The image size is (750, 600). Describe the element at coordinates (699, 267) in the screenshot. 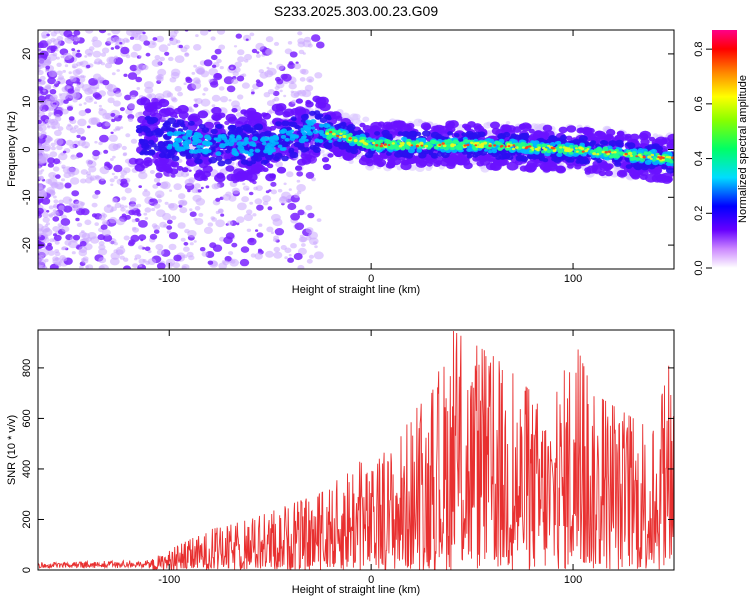

I see `colorbar-tick-label: 0.0` at that location.